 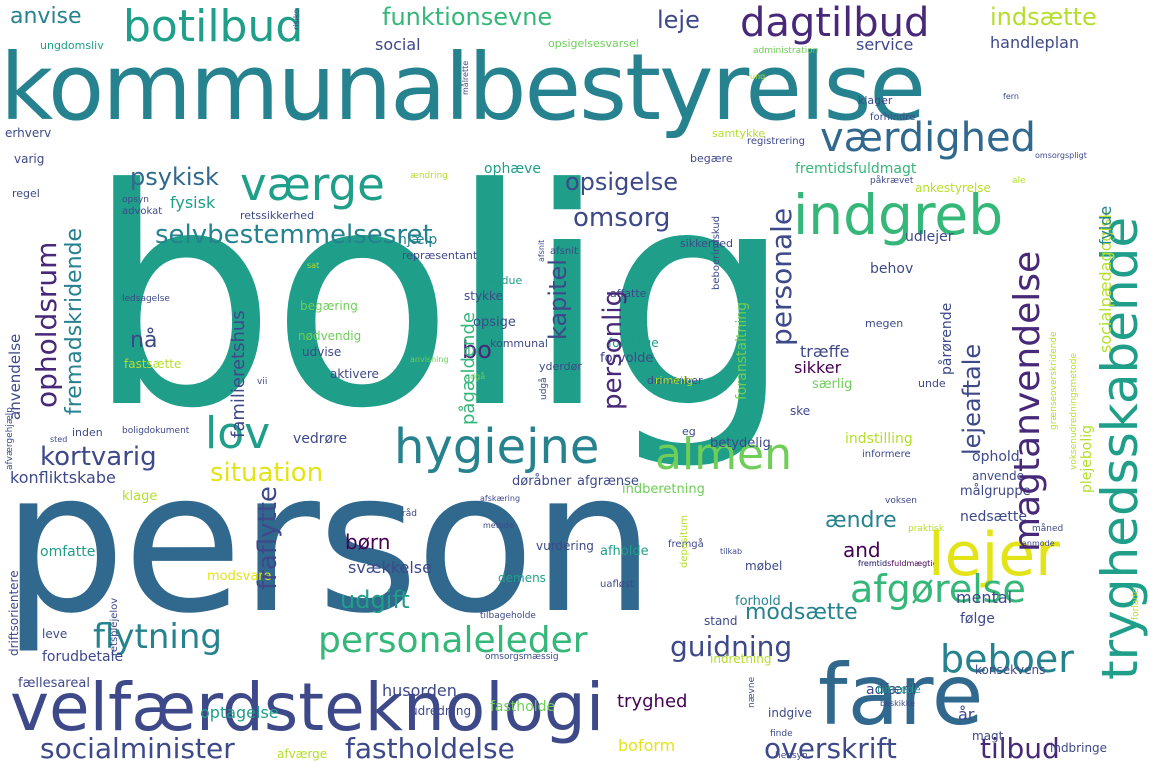 What do you see at coordinates (873, 563) in the screenshot?
I see `word-fremtid: fremtid` at bounding box center [873, 563].